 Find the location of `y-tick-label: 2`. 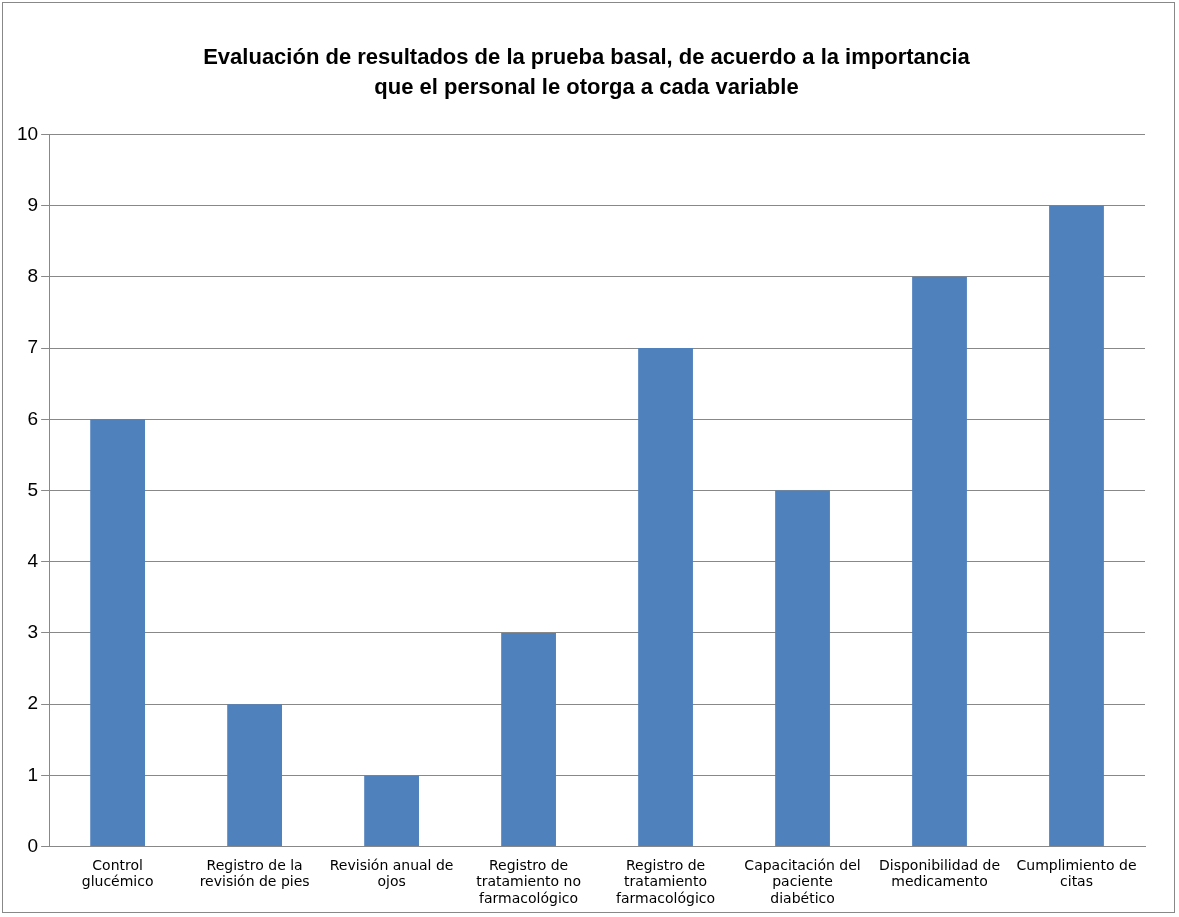

y-tick-label: 2 is located at coordinates (33, 703).